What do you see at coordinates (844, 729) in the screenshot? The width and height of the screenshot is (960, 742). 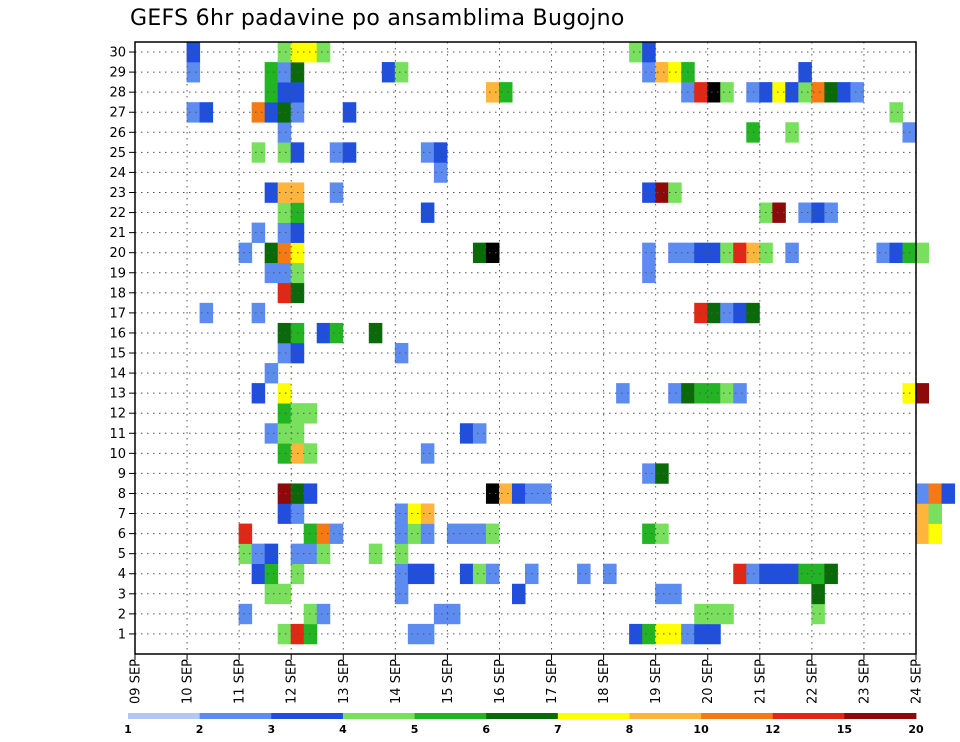 I see `colorbar-label: 15` at bounding box center [844, 729].